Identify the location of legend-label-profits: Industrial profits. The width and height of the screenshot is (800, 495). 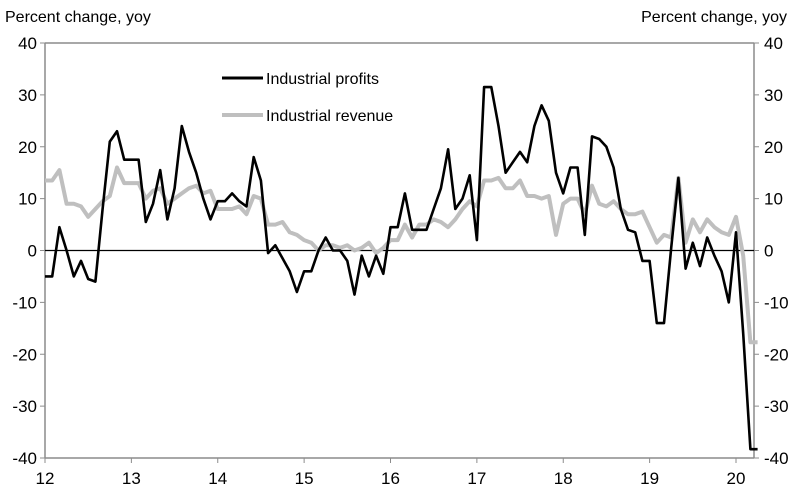
(322, 79).